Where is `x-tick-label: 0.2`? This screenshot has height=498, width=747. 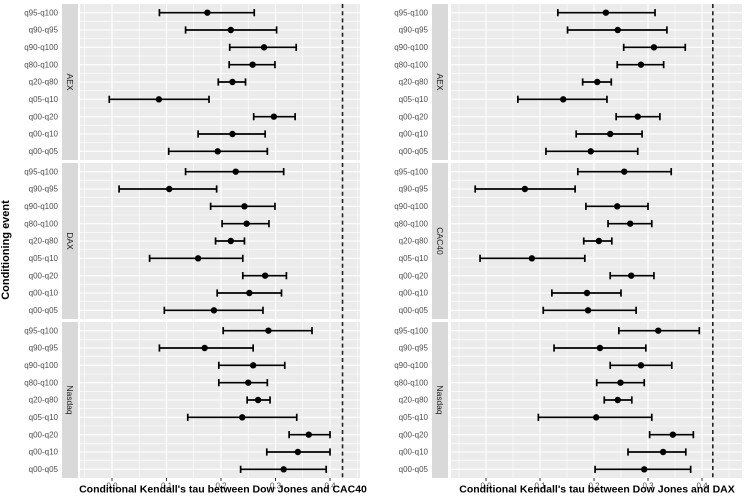 x-tick-label: 0.2 is located at coordinates (221, 486).